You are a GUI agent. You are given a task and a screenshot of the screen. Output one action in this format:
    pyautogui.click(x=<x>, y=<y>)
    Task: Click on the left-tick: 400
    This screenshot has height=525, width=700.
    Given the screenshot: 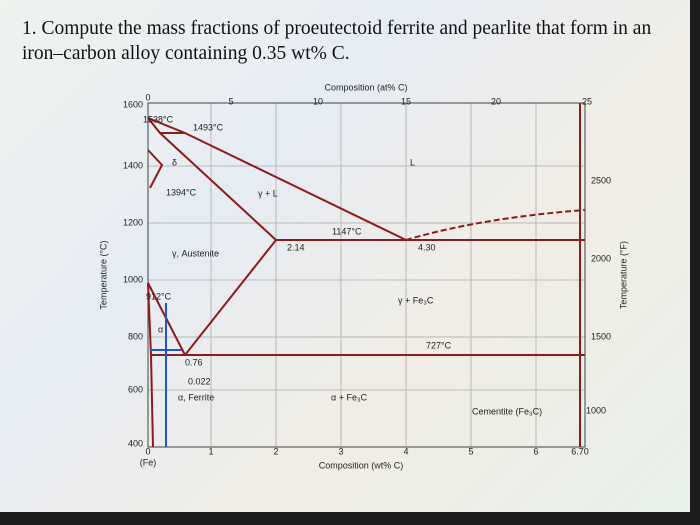 What is the action you would take?
    pyautogui.click(x=135, y=443)
    